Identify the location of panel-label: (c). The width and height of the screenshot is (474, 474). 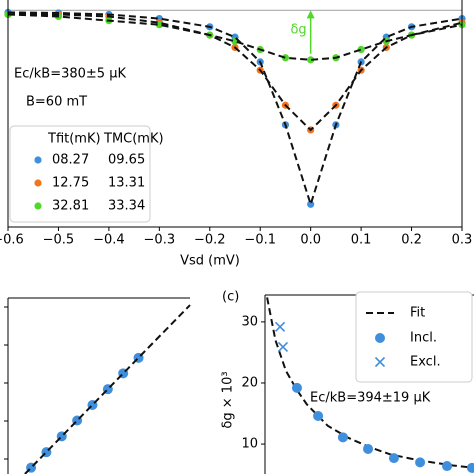
(230, 297).